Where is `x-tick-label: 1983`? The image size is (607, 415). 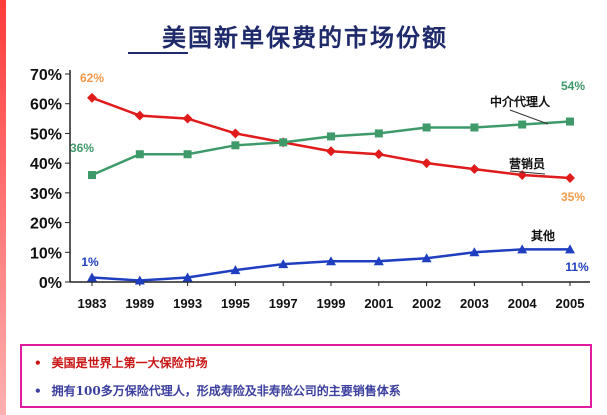
x-tick-label: 1983 is located at coordinates (92, 303).